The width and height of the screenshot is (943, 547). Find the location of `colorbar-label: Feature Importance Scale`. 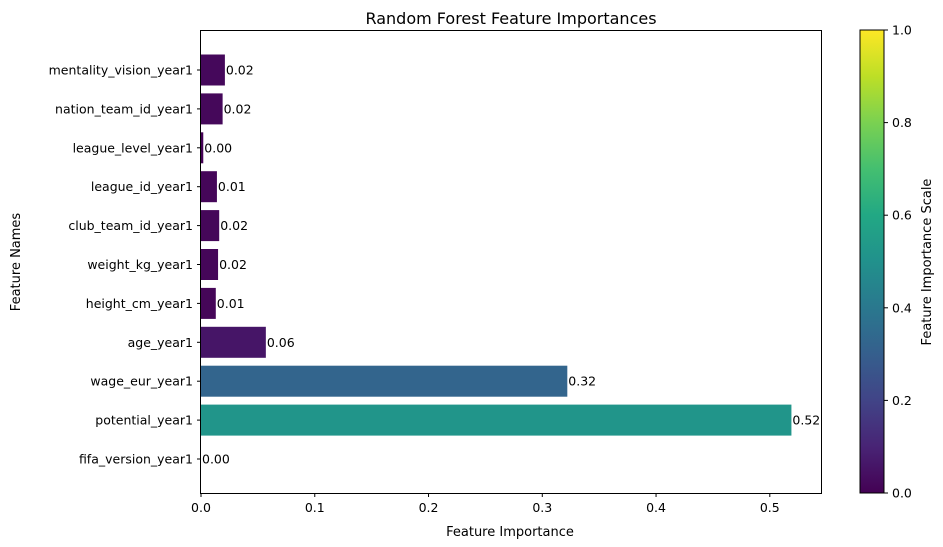

colorbar-label: Feature Importance Scale is located at coordinates (927, 262).